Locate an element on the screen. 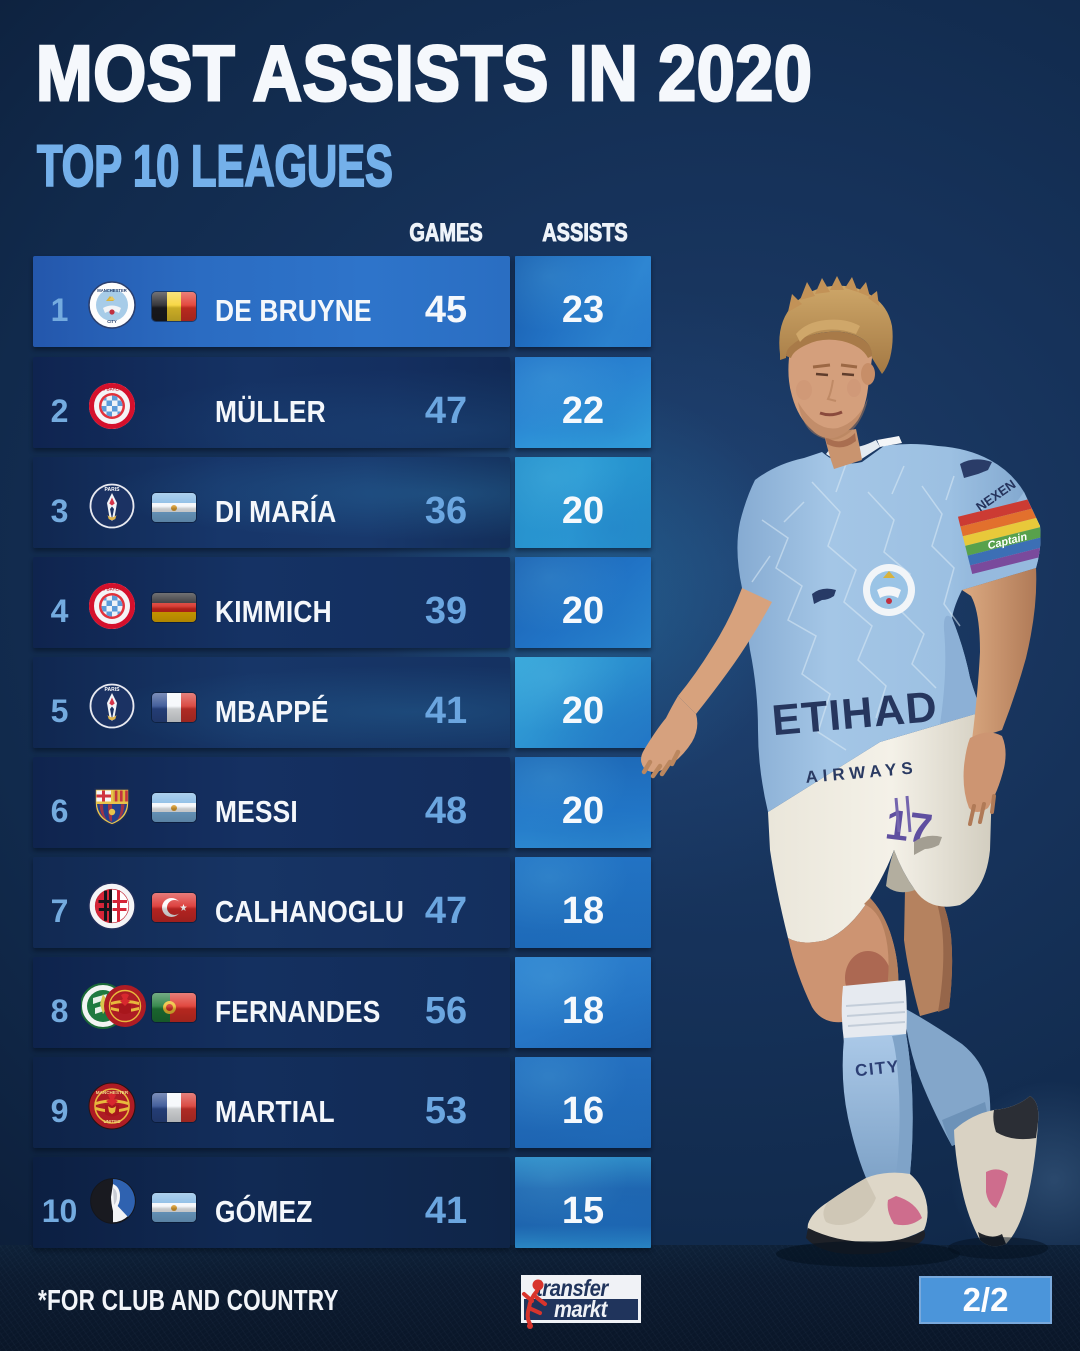  svg-text: UNITED is located at coordinates (112, 1121).